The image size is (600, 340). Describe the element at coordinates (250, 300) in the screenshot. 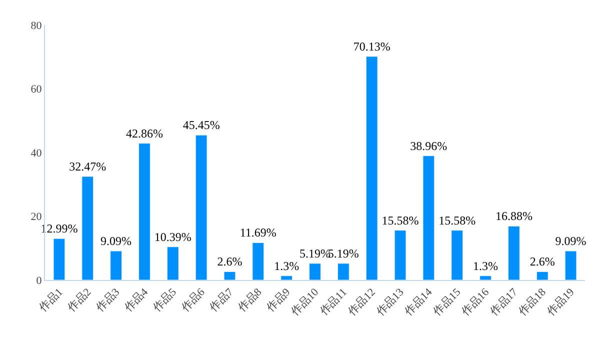

I see `x-tick-label: 作品8` at that location.